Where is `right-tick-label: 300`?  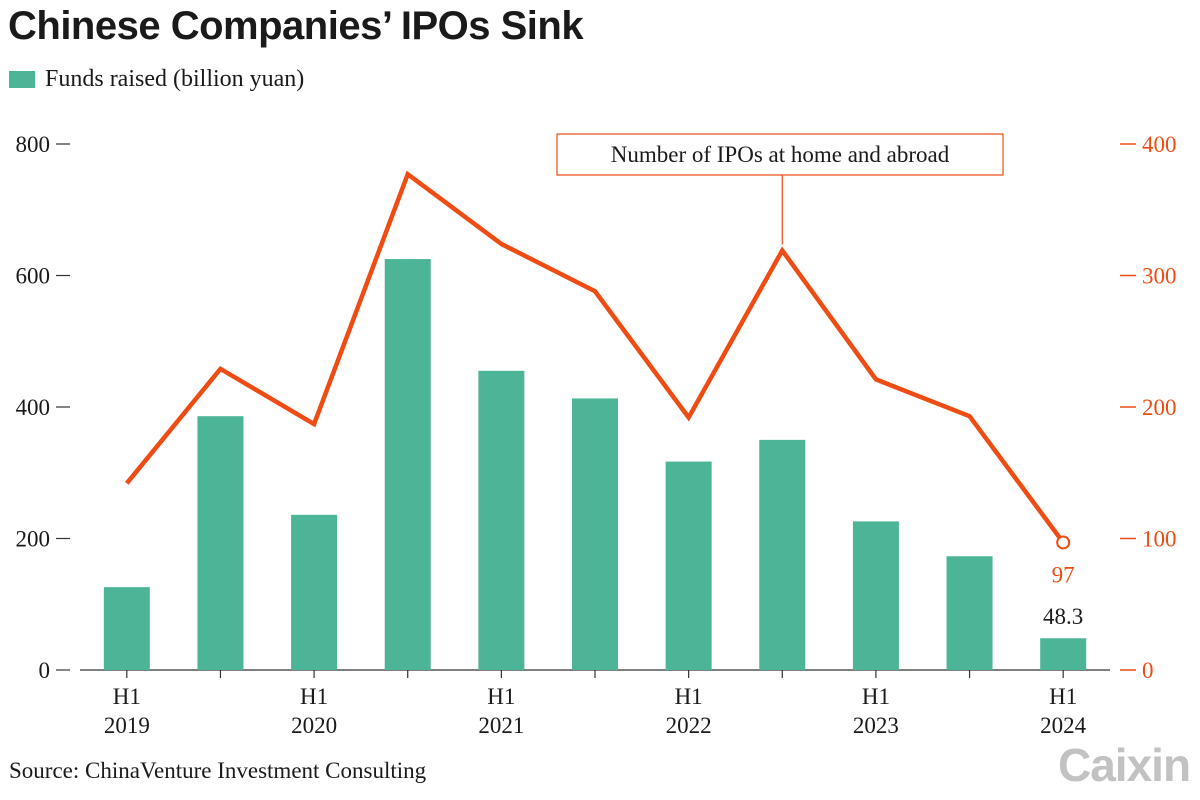 right-tick-label: 300 is located at coordinates (1159, 276).